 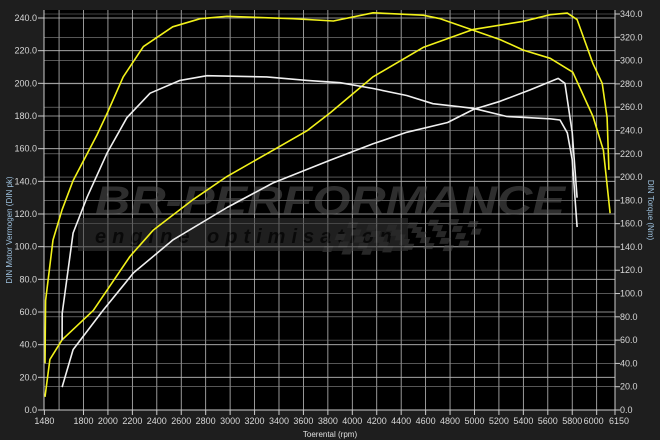 What do you see at coordinates (474, 421) in the screenshot?
I see `x-tick-label: 5000` at bounding box center [474, 421].